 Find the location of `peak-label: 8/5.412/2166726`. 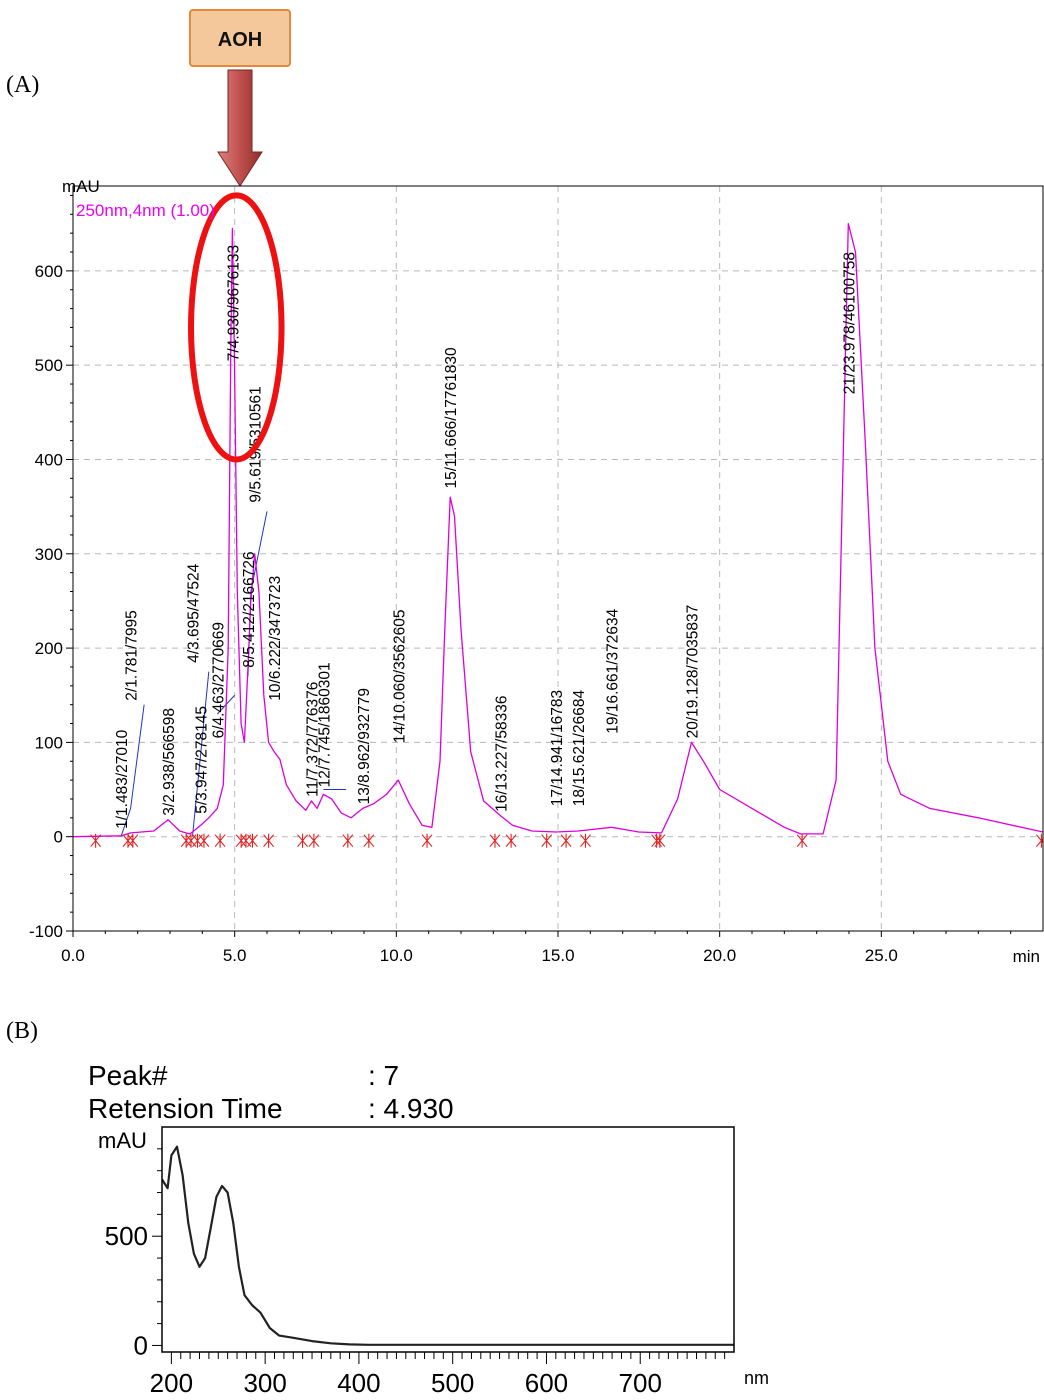

peak-label: 8/5.412/2166726 is located at coordinates (249, 609).